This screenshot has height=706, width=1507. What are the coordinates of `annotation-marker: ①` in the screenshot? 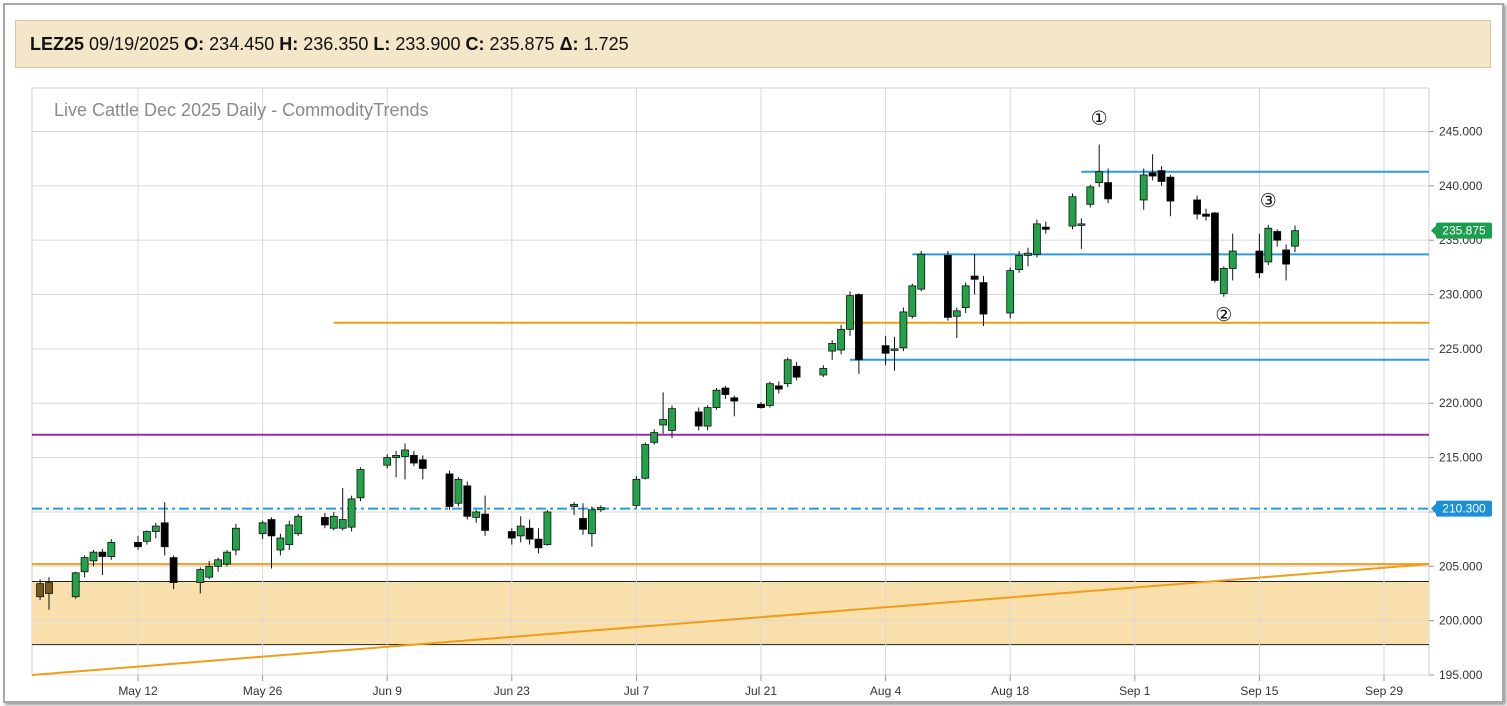 It's located at (1099, 118).